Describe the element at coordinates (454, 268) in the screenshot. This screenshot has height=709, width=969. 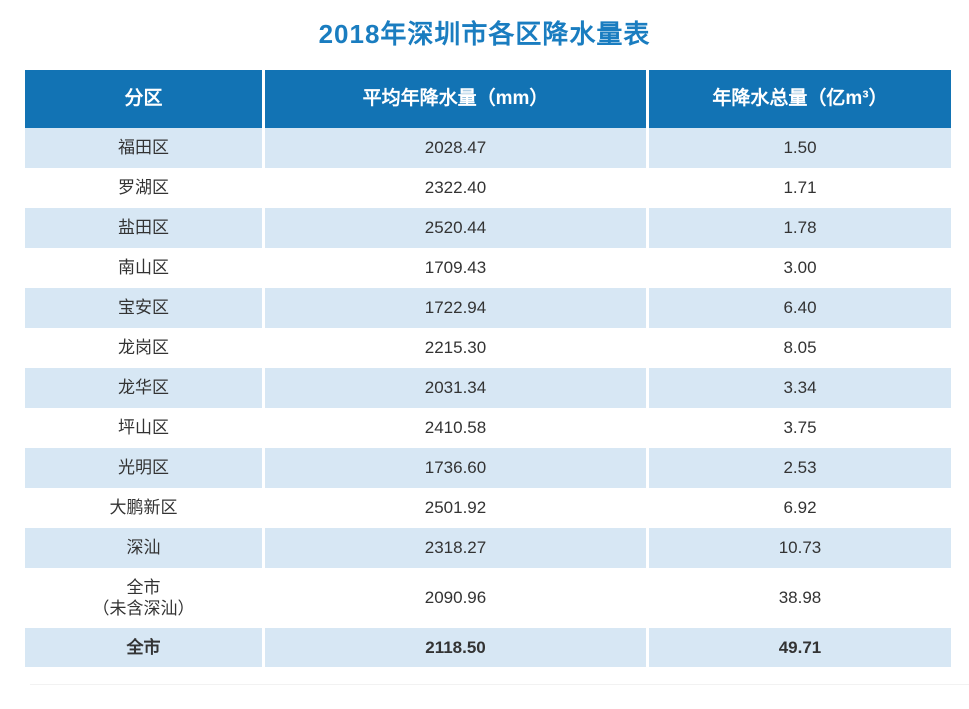
I see `avg-rainfall-cell: 1709.43` at that location.